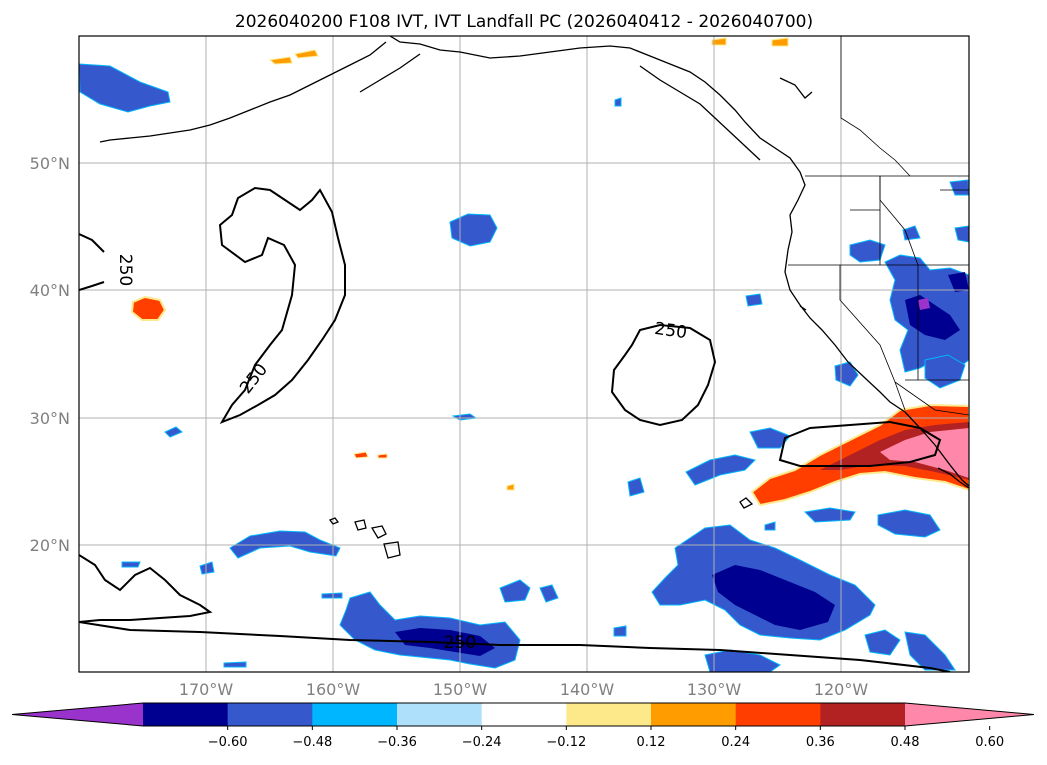  Describe the element at coordinates (841, 689) in the screenshot. I see `lon-label: 120°W` at that location.